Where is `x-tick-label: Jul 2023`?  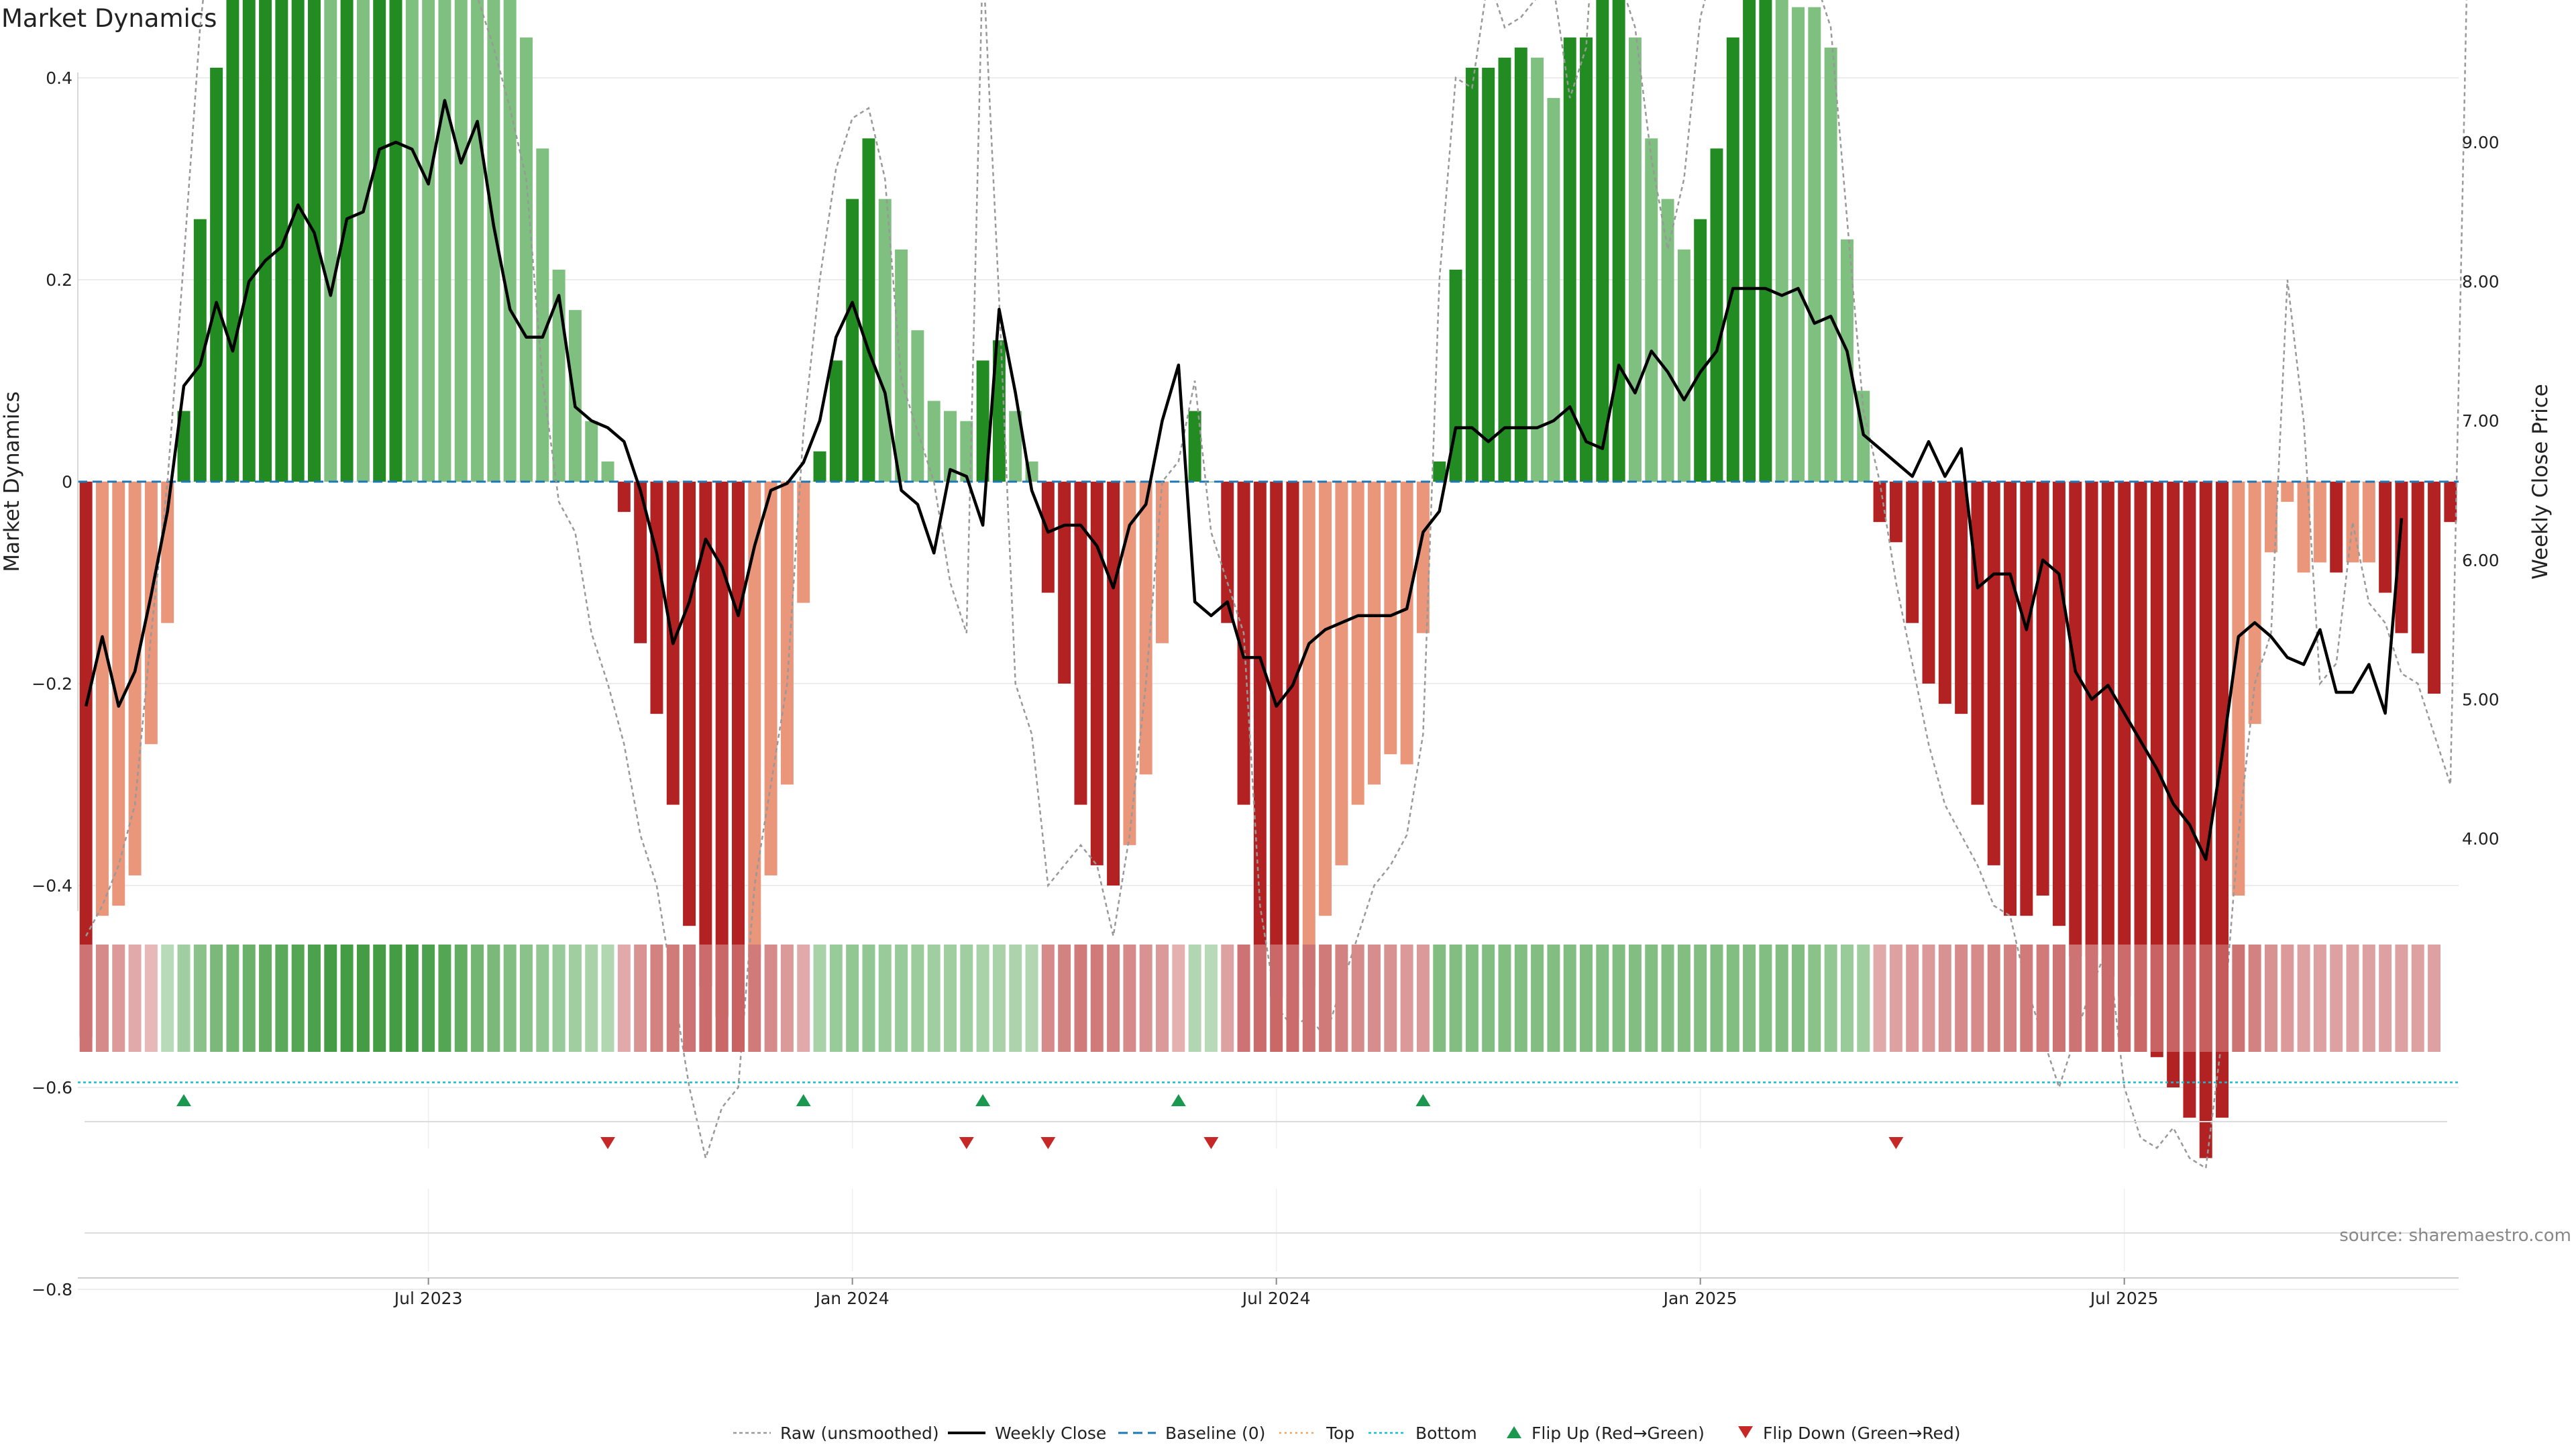 x-tick-label: Jul 2023 is located at coordinates (428, 1298).